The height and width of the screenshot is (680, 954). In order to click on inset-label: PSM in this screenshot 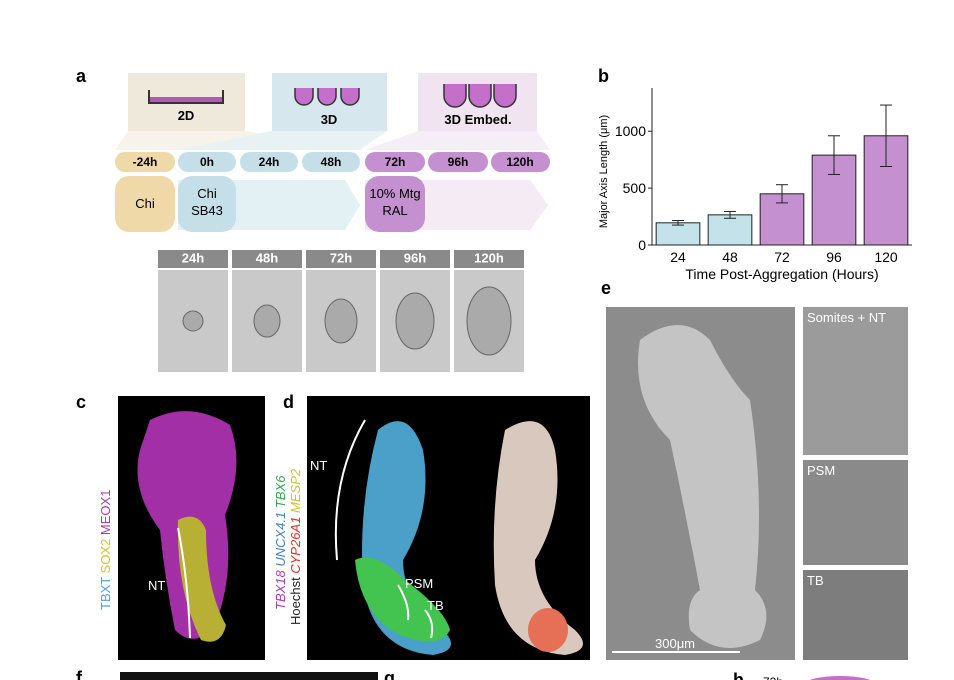, I will do `click(821, 470)`.